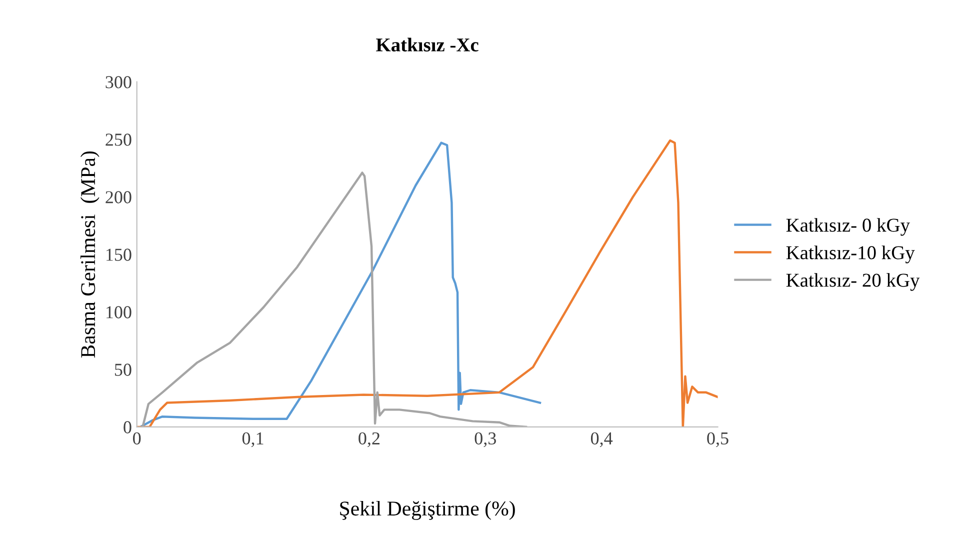 This screenshot has height=535, width=957. What do you see at coordinates (850, 255) in the screenshot?
I see `legend-label: Katkısız-10 kGy` at bounding box center [850, 255].